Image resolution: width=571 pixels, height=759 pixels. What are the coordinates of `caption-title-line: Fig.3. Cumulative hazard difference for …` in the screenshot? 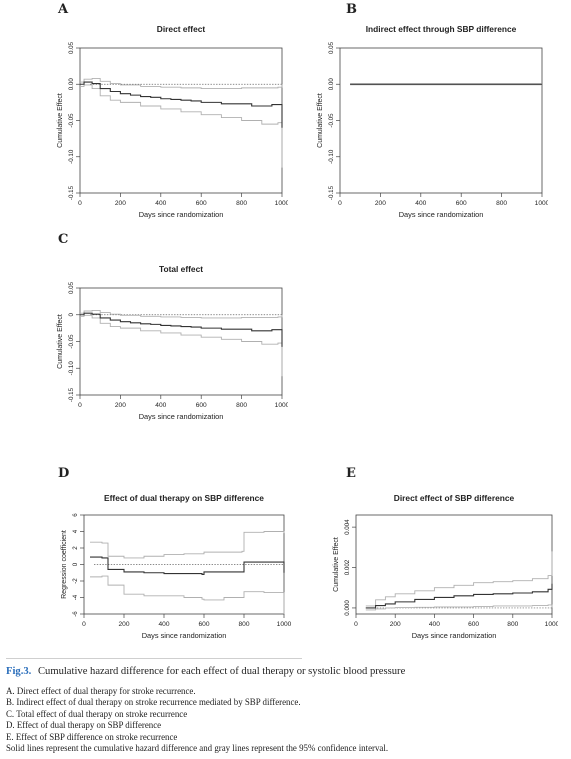 It's located at (286, 671).